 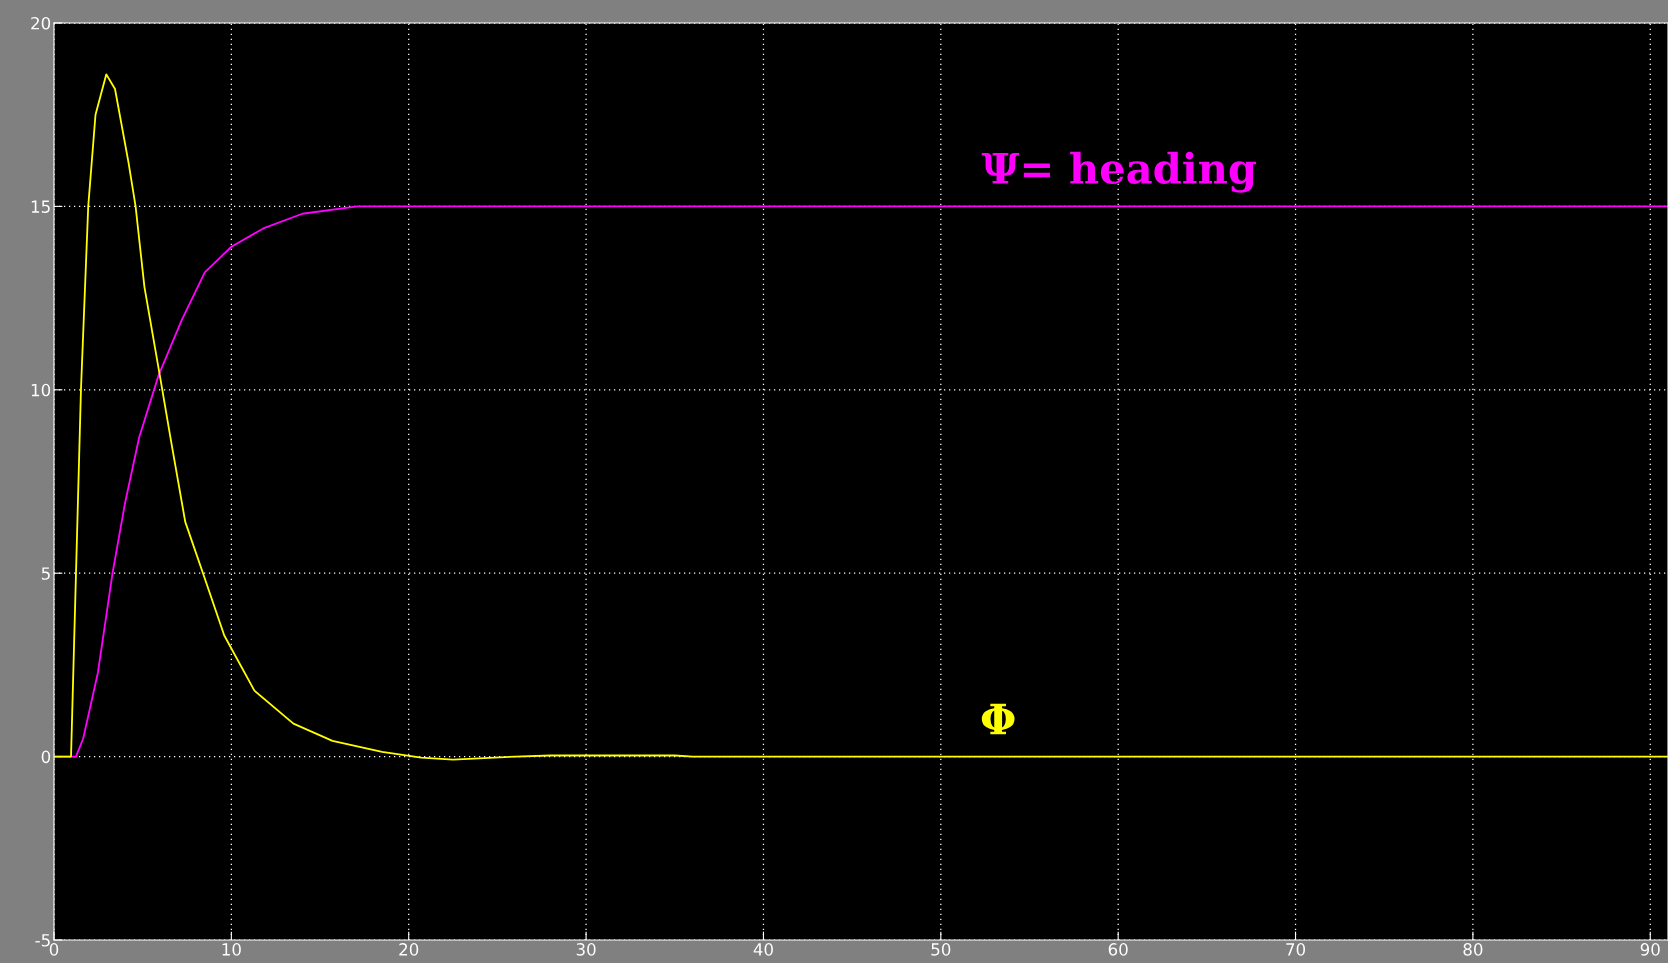 What do you see at coordinates (41, 390) in the screenshot?
I see `y-tick-label: 10` at bounding box center [41, 390].